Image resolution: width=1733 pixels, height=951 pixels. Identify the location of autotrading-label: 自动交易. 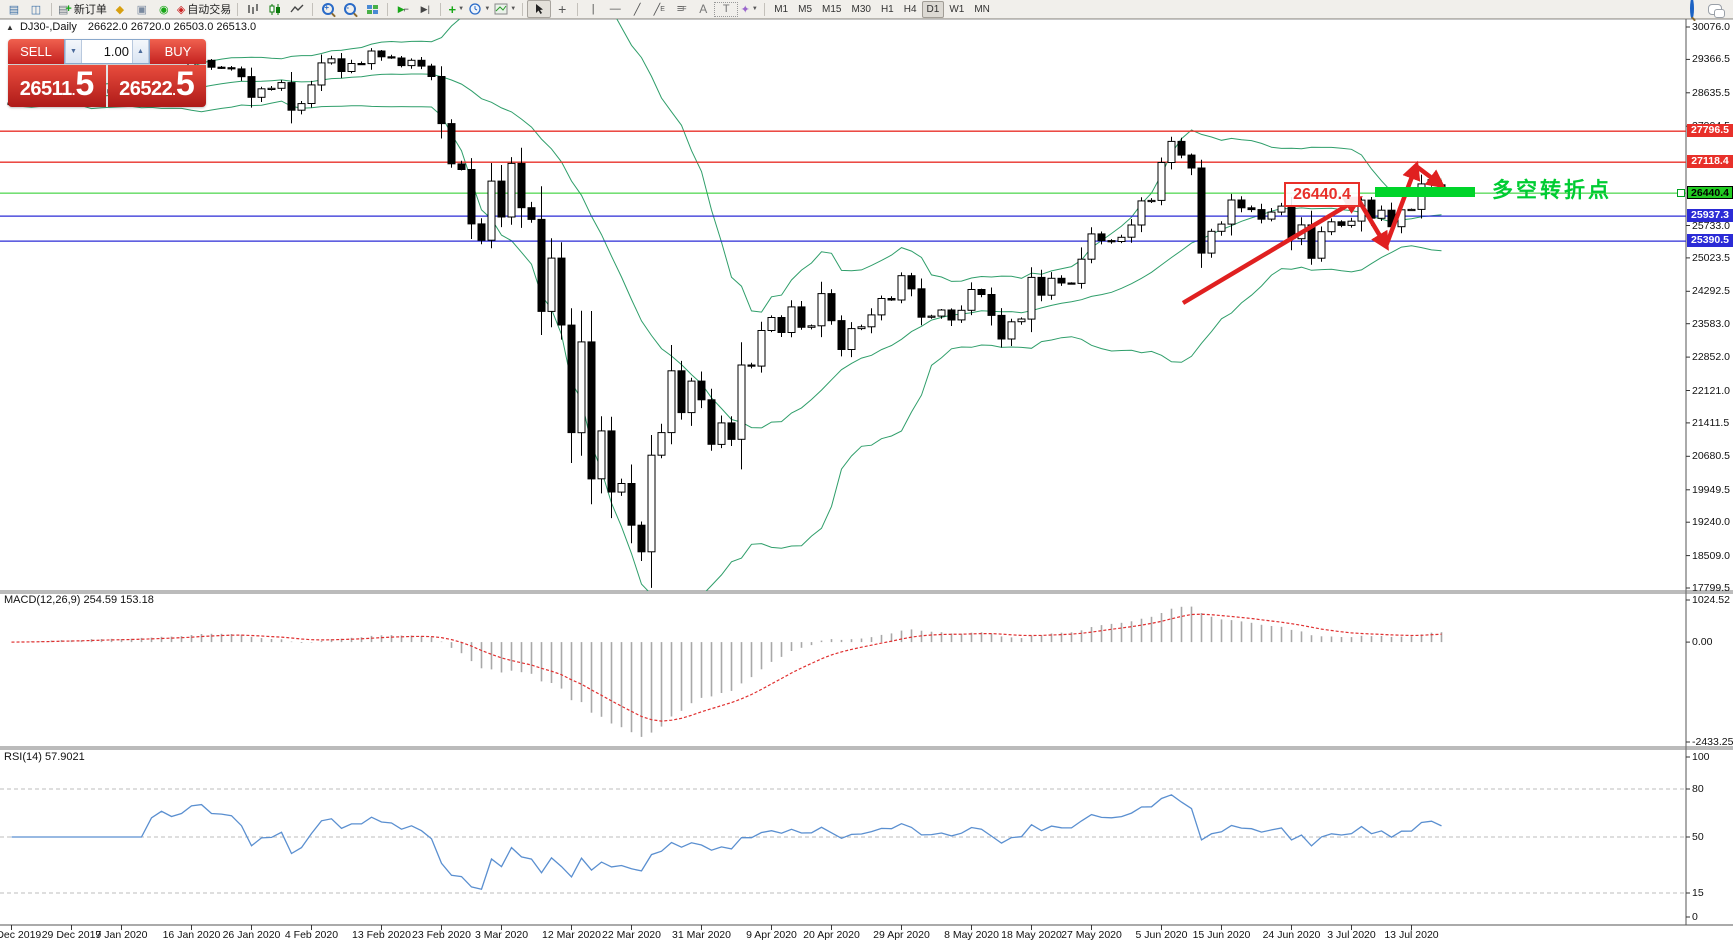
(209, 10).